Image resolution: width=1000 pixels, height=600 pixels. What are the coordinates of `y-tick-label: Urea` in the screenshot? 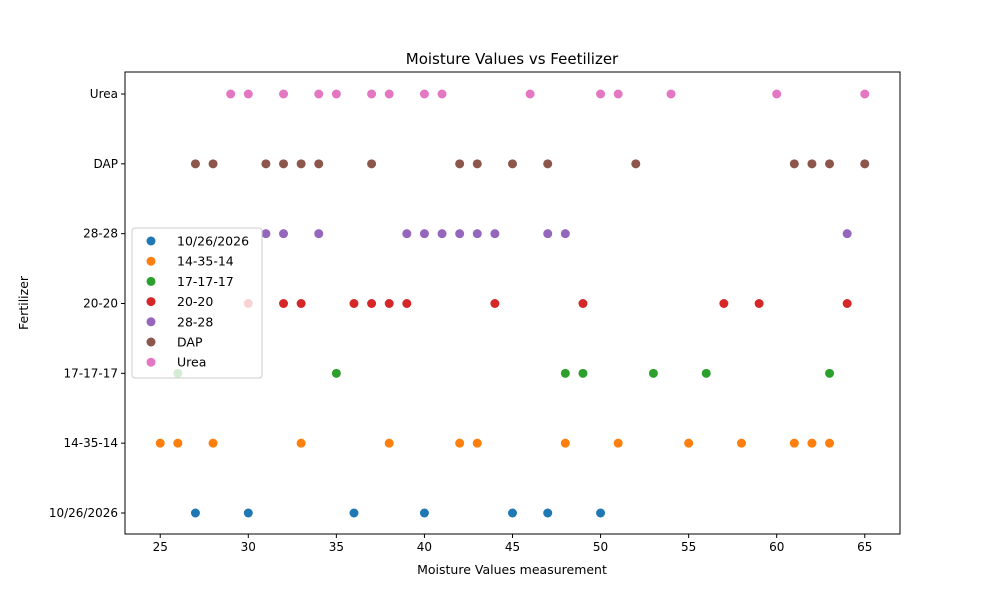 It's located at (104, 94).